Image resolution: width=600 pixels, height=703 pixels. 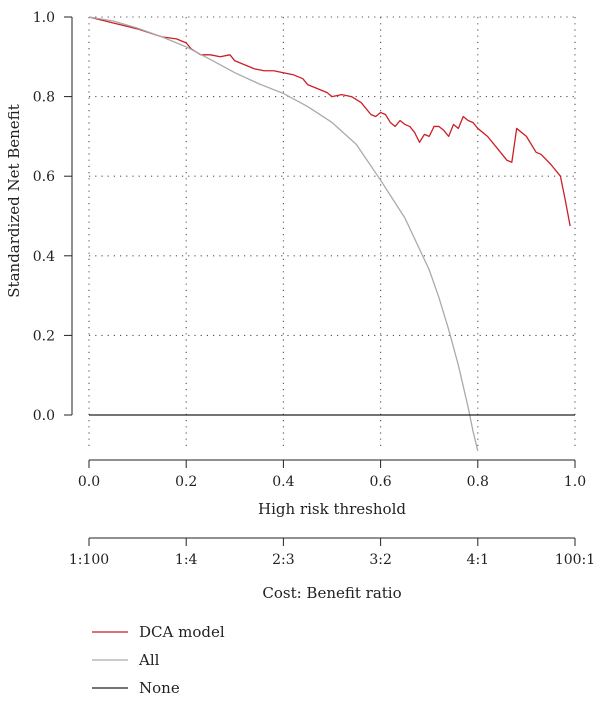 I want to click on x-axis-title: High risk threshold, so click(x=332, y=509).